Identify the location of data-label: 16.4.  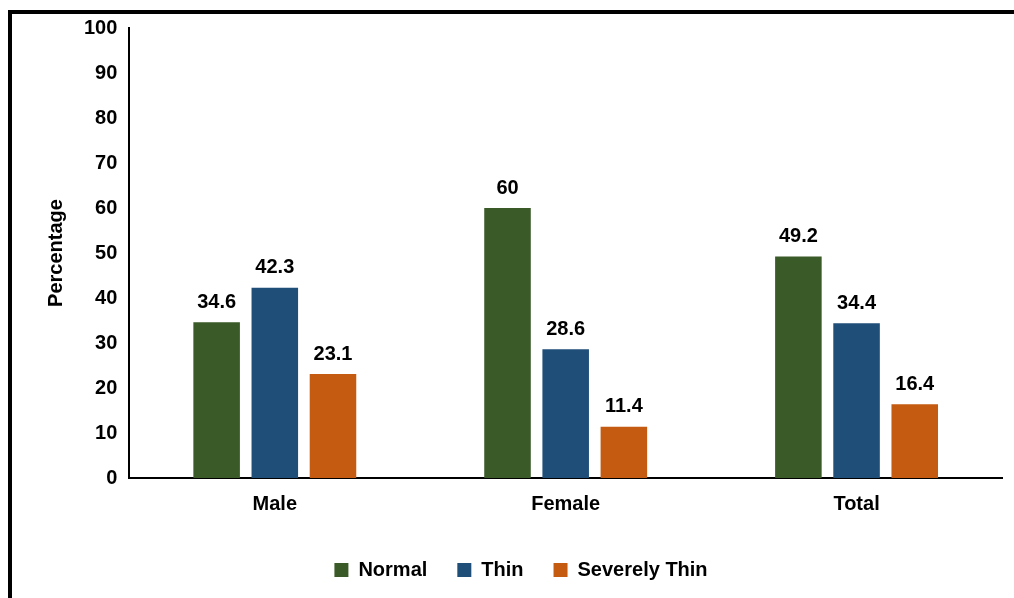
(915, 382).